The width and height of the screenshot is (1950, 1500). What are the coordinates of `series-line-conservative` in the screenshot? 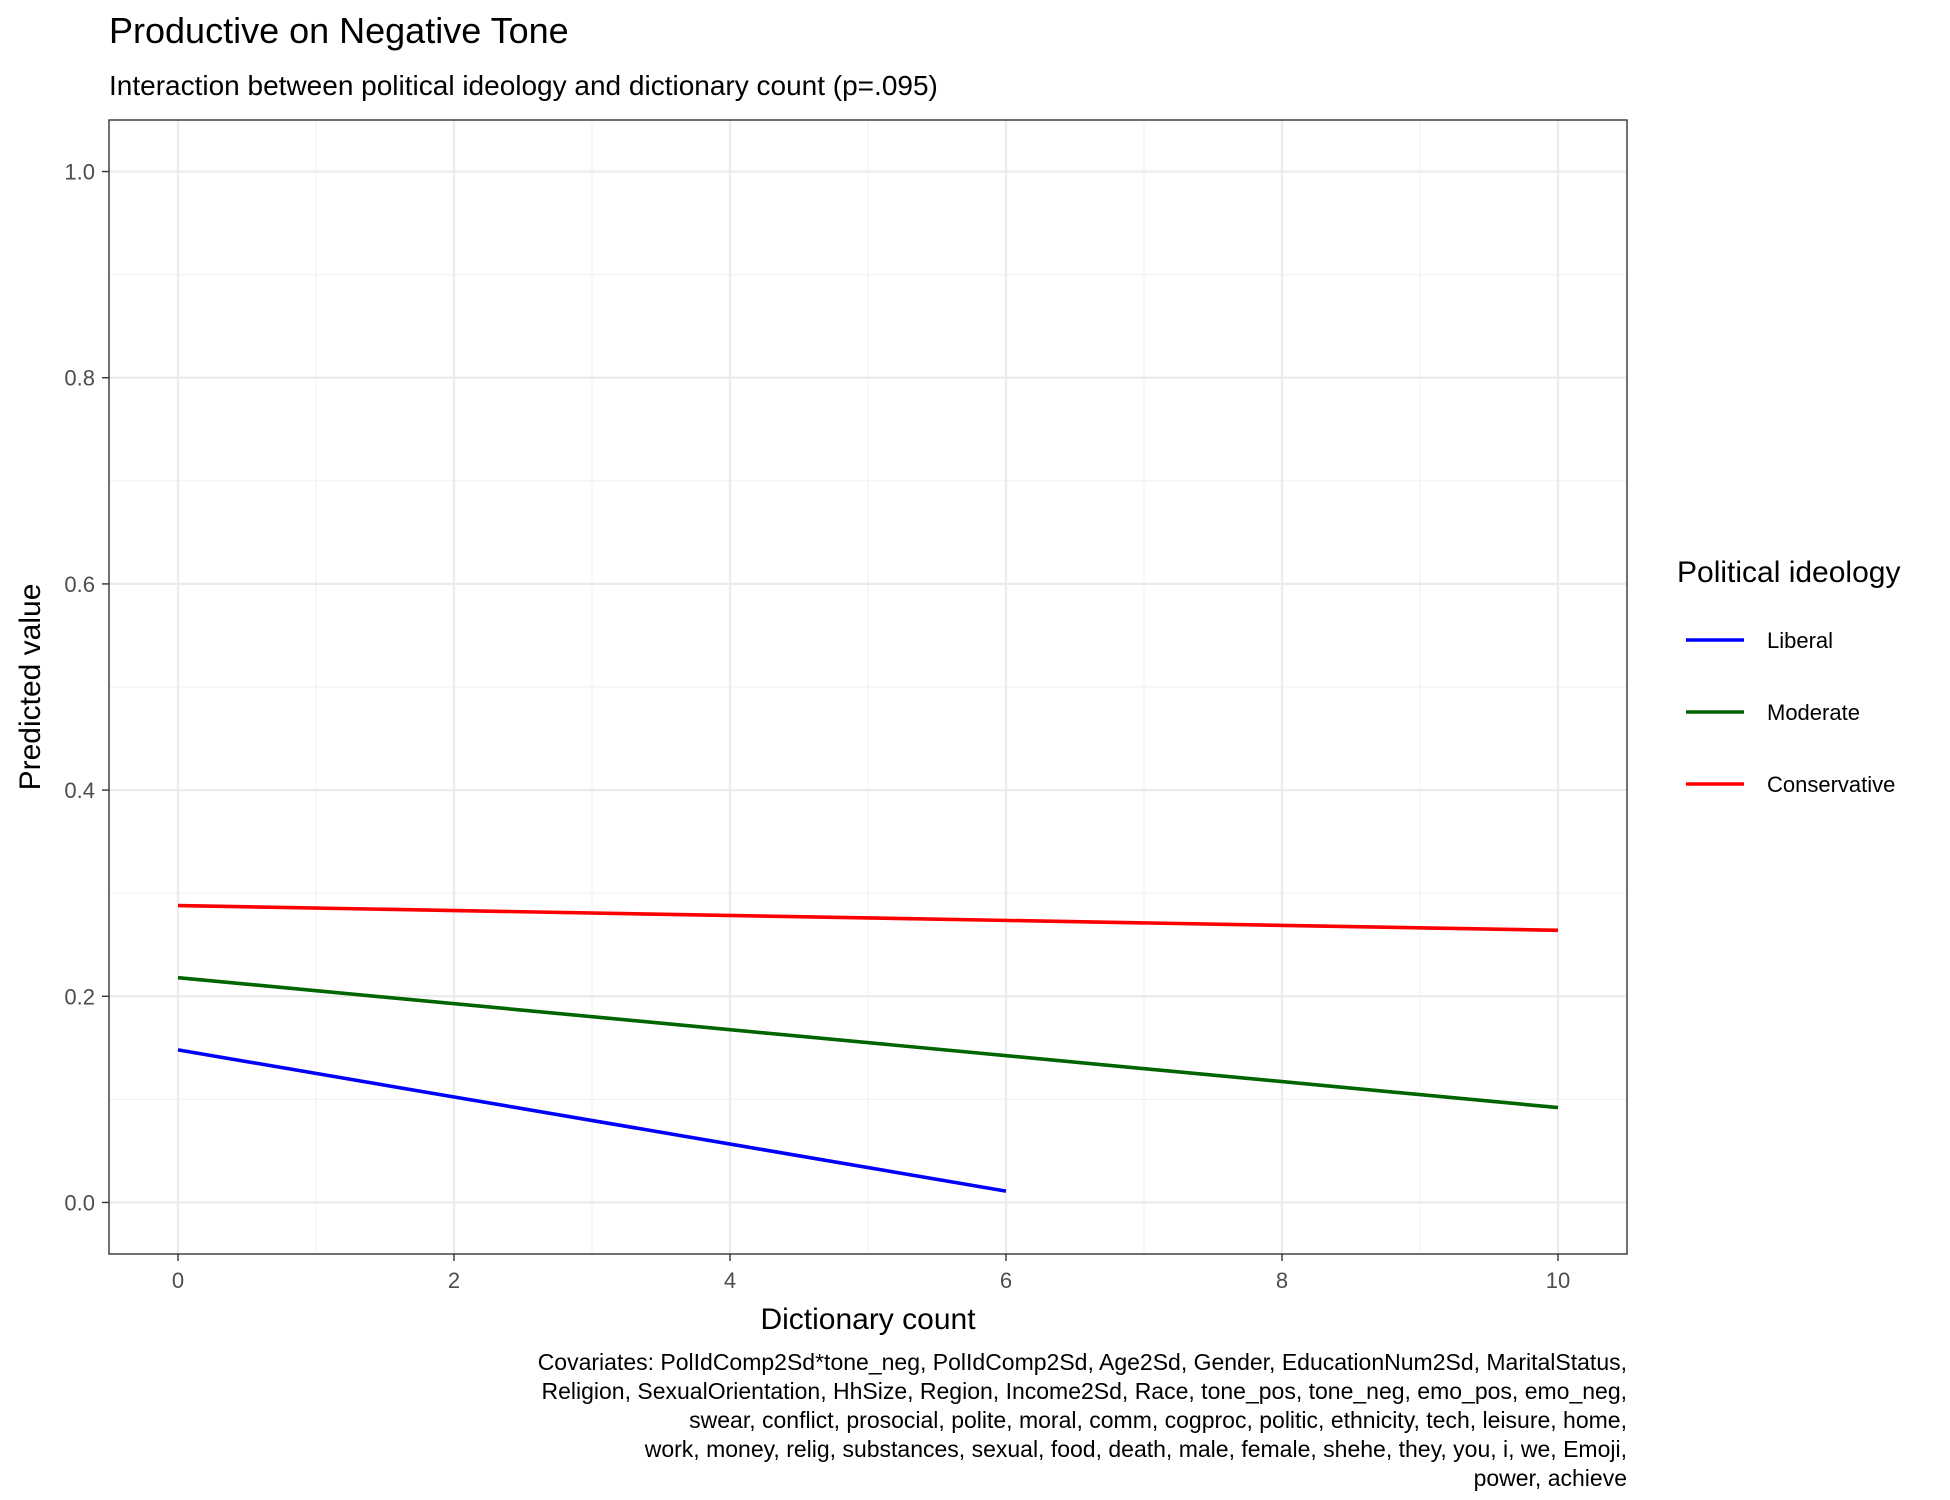 It's located at (868, 918).